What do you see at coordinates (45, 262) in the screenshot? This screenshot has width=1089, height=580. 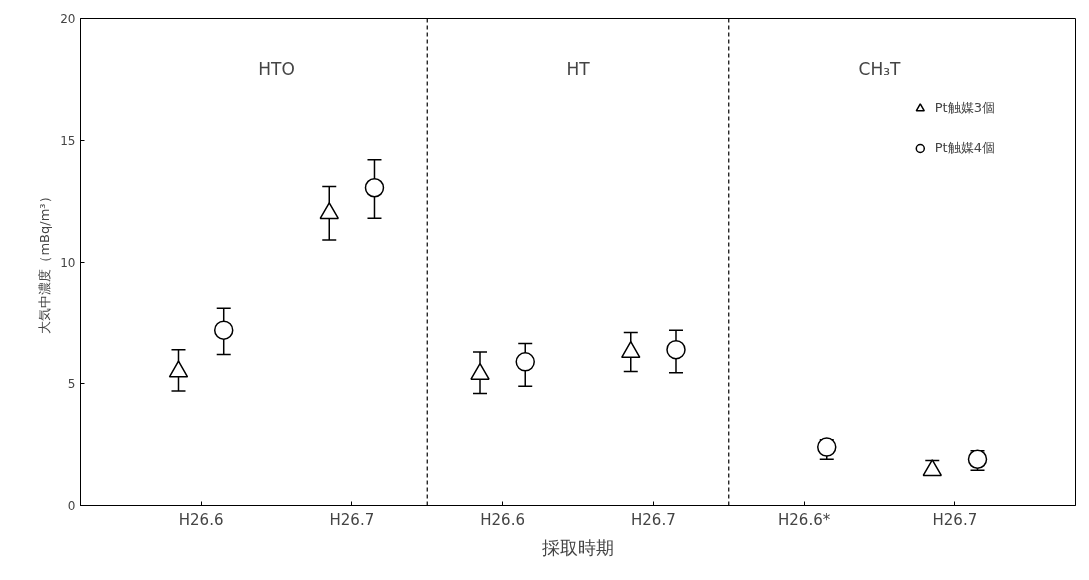 I see `y-axis-title: 大気中濃度（mBq/m³）` at bounding box center [45, 262].